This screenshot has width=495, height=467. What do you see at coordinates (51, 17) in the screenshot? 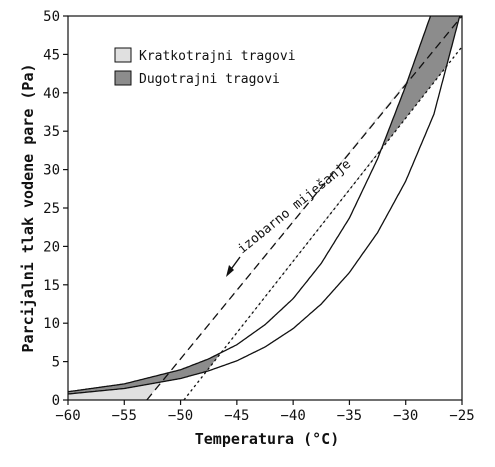
I see `y-tick-label: 50` at bounding box center [51, 17].